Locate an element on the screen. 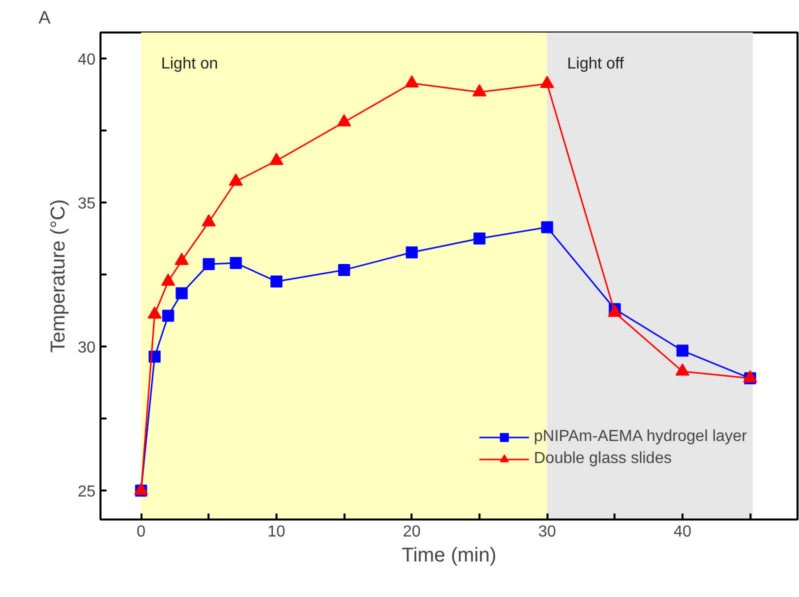  x-tick-label: 40 is located at coordinates (683, 532).